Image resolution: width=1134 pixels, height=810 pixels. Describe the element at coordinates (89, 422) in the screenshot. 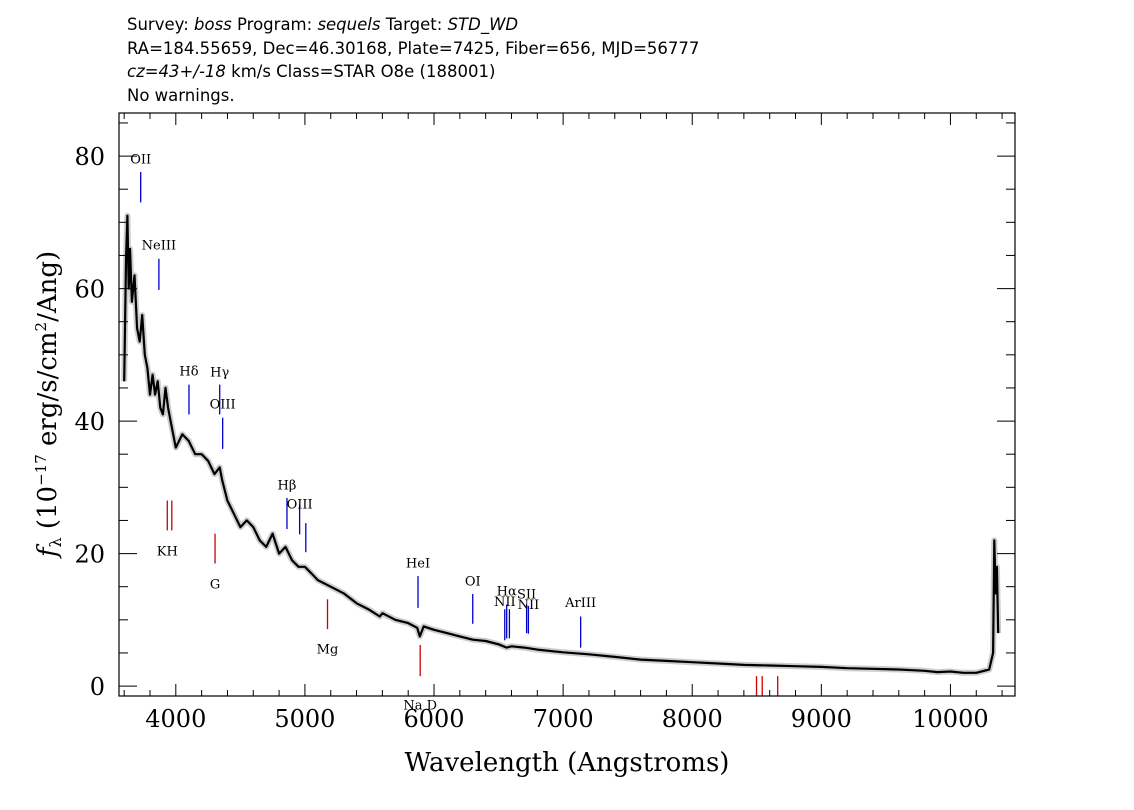

I see `y-tick-label: 40` at that location.